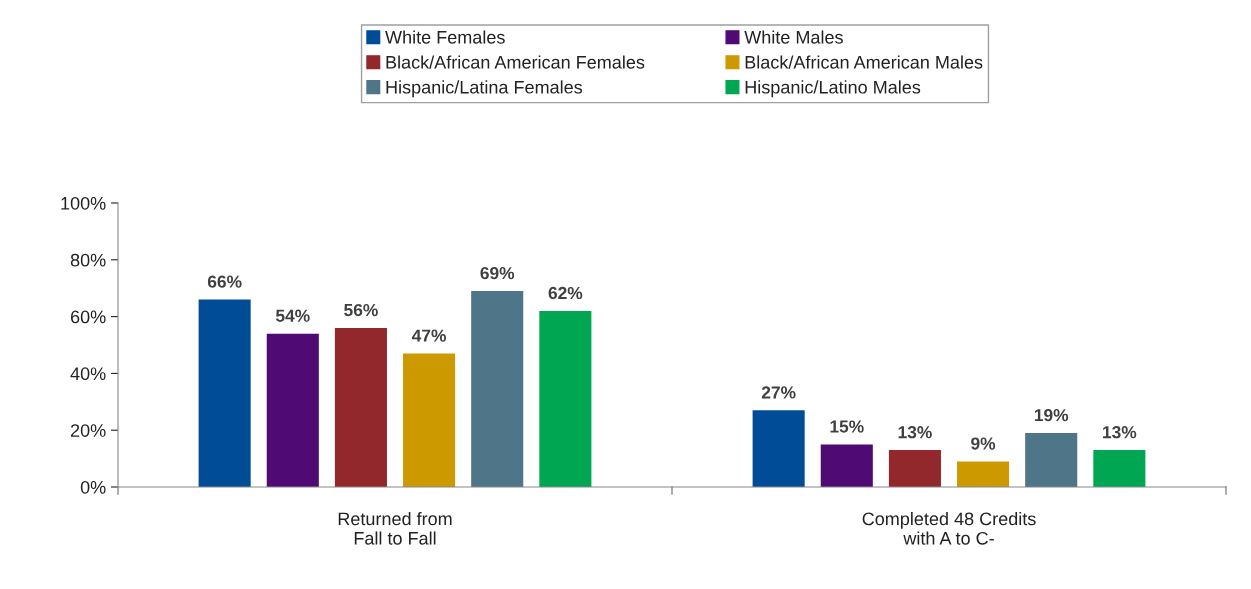  I want to click on legend-label: Black/African American Females, so click(515, 62).